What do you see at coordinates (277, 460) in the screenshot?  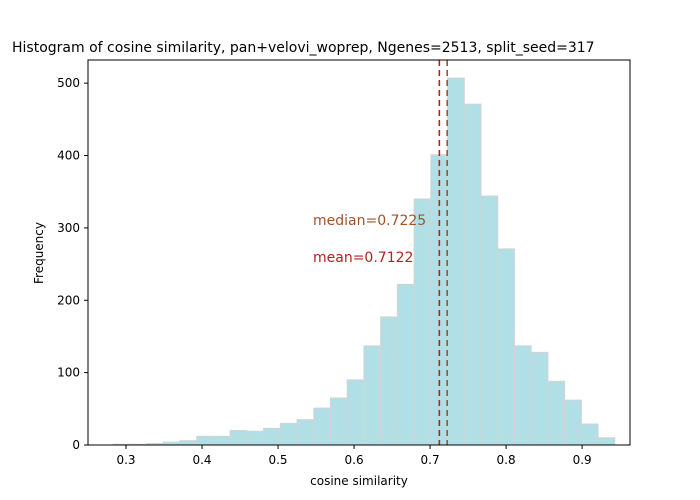 I see `x-tick-label: 0.5` at bounding box center [277, 460].